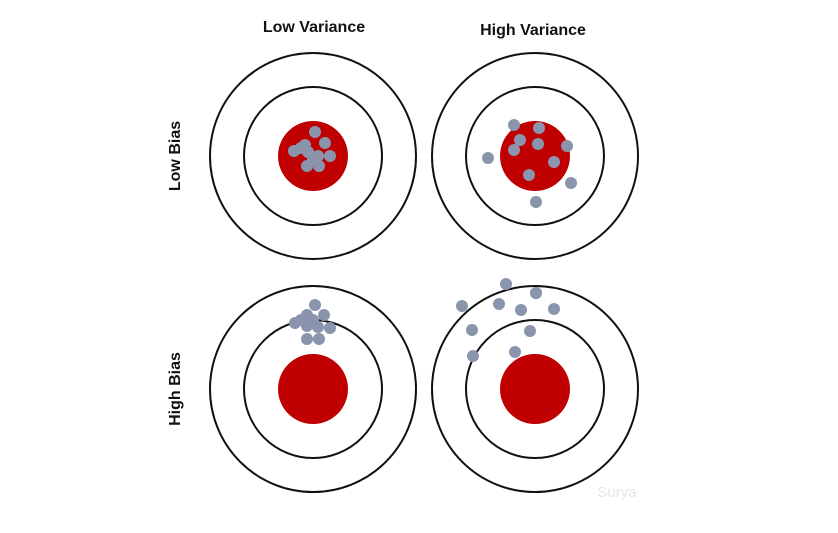  I want to click on column-label-high-variance: High Variance, so click(533, 30).